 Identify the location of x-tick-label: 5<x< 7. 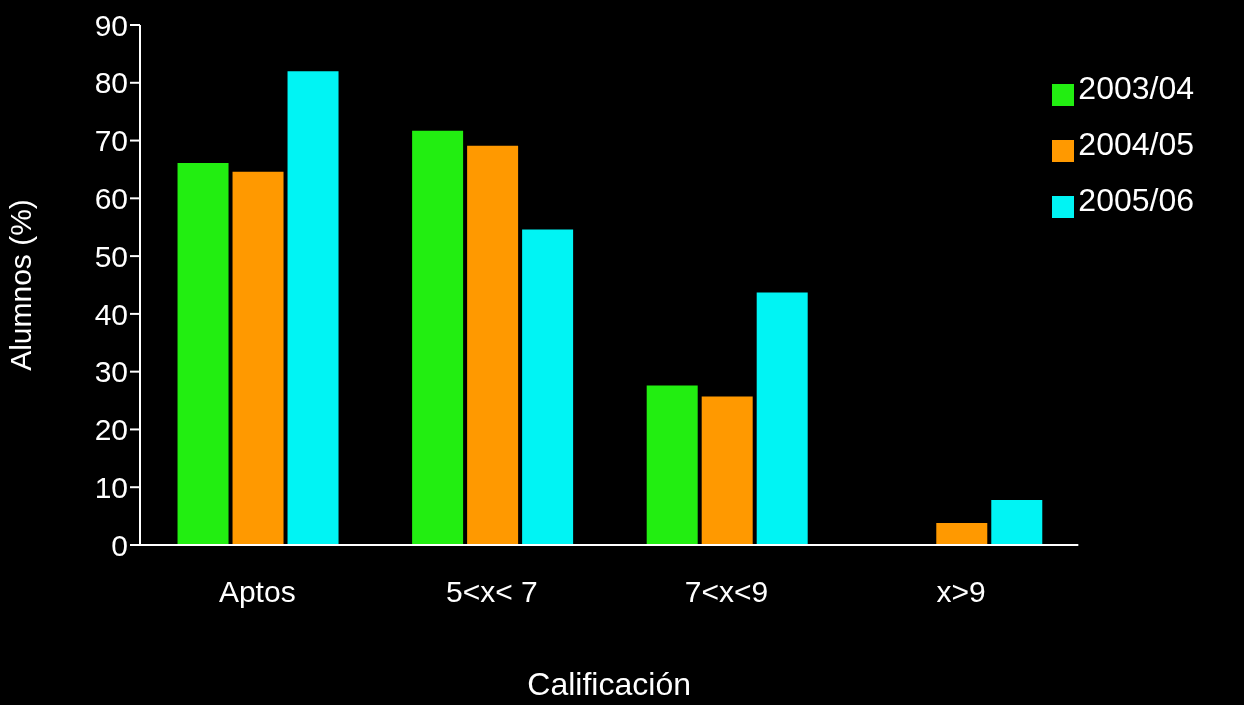
(492, 592).